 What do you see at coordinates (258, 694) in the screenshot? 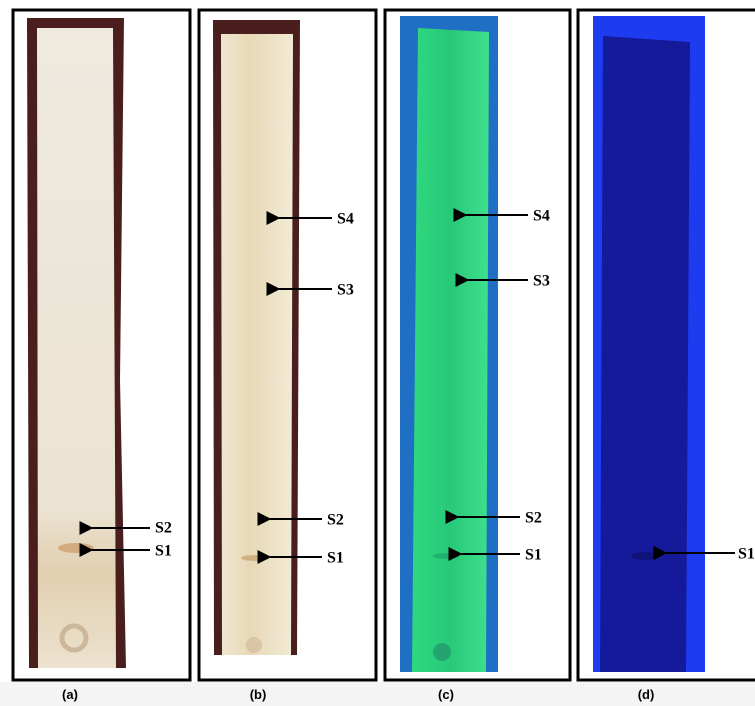
I see `panel-caption: (b)` at bounding box center [258, 694].